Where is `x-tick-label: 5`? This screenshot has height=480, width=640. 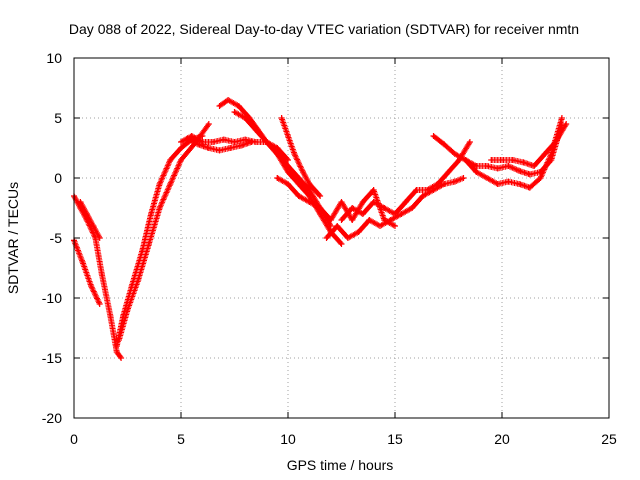
x-tick-label: 5 is located at coordinates (181, 439).